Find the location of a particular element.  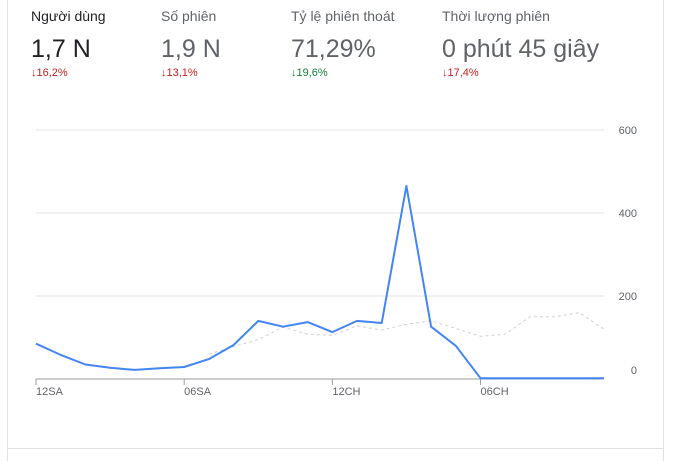

delta-value: 16,2% is located at coordinates (52, 73).